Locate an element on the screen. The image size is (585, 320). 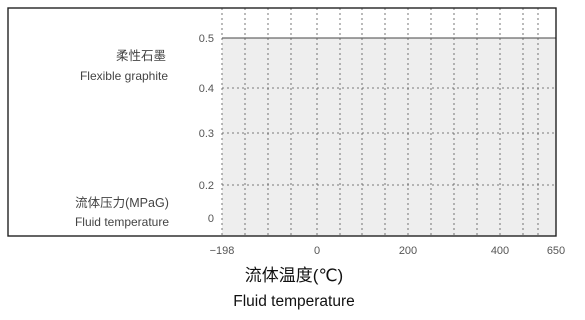
x-tick-labels: −198 0 200 400 650 is located at coordinates (388, 251).